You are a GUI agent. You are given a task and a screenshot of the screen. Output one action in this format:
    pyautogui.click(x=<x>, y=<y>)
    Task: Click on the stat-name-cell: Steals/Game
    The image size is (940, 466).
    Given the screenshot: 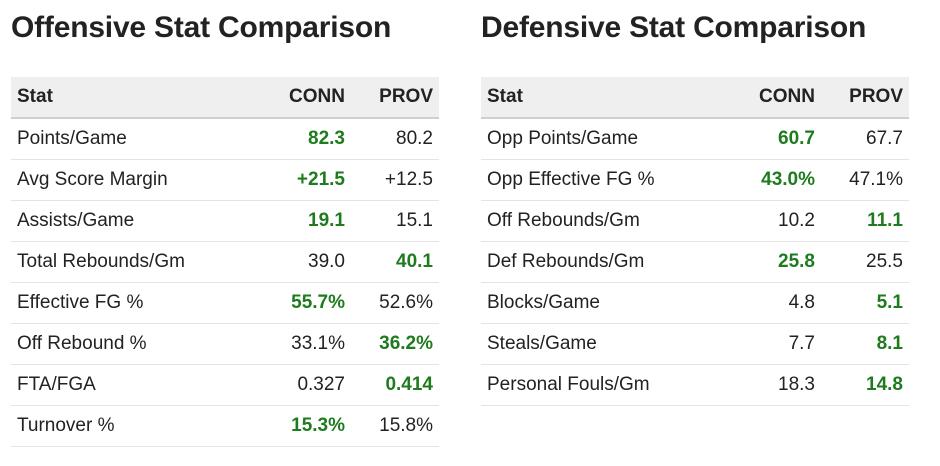 What is the action you would take?
    pyautogui.click(x=609, y=344)
    